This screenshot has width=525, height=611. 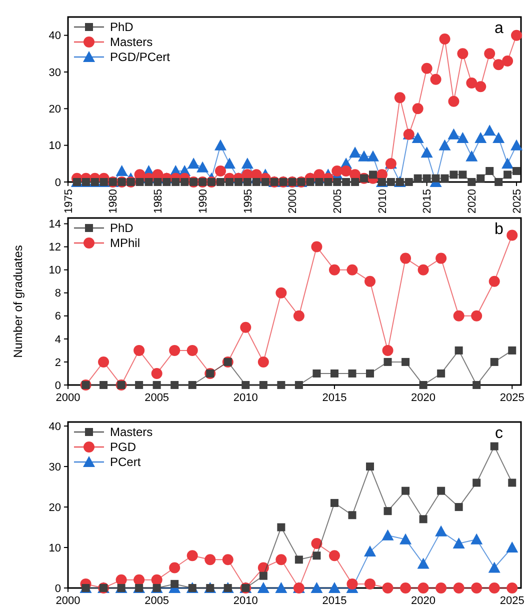 What do you see at coordinates (54, 36) in the screenshot?
I see `y-tick-label: 40` at bounding box center [54, 36].